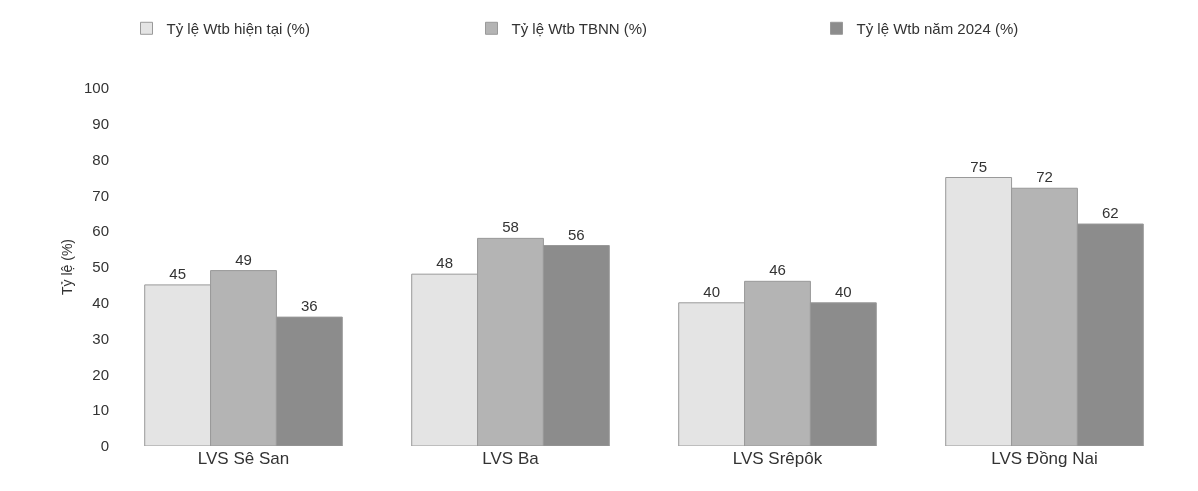 The image size is (1198, 491). Describe the element at coordinates (238, 29) in the screenshot. I see `legend-label: Tỷ lệ Wtb hiện tại (%)` at that location.